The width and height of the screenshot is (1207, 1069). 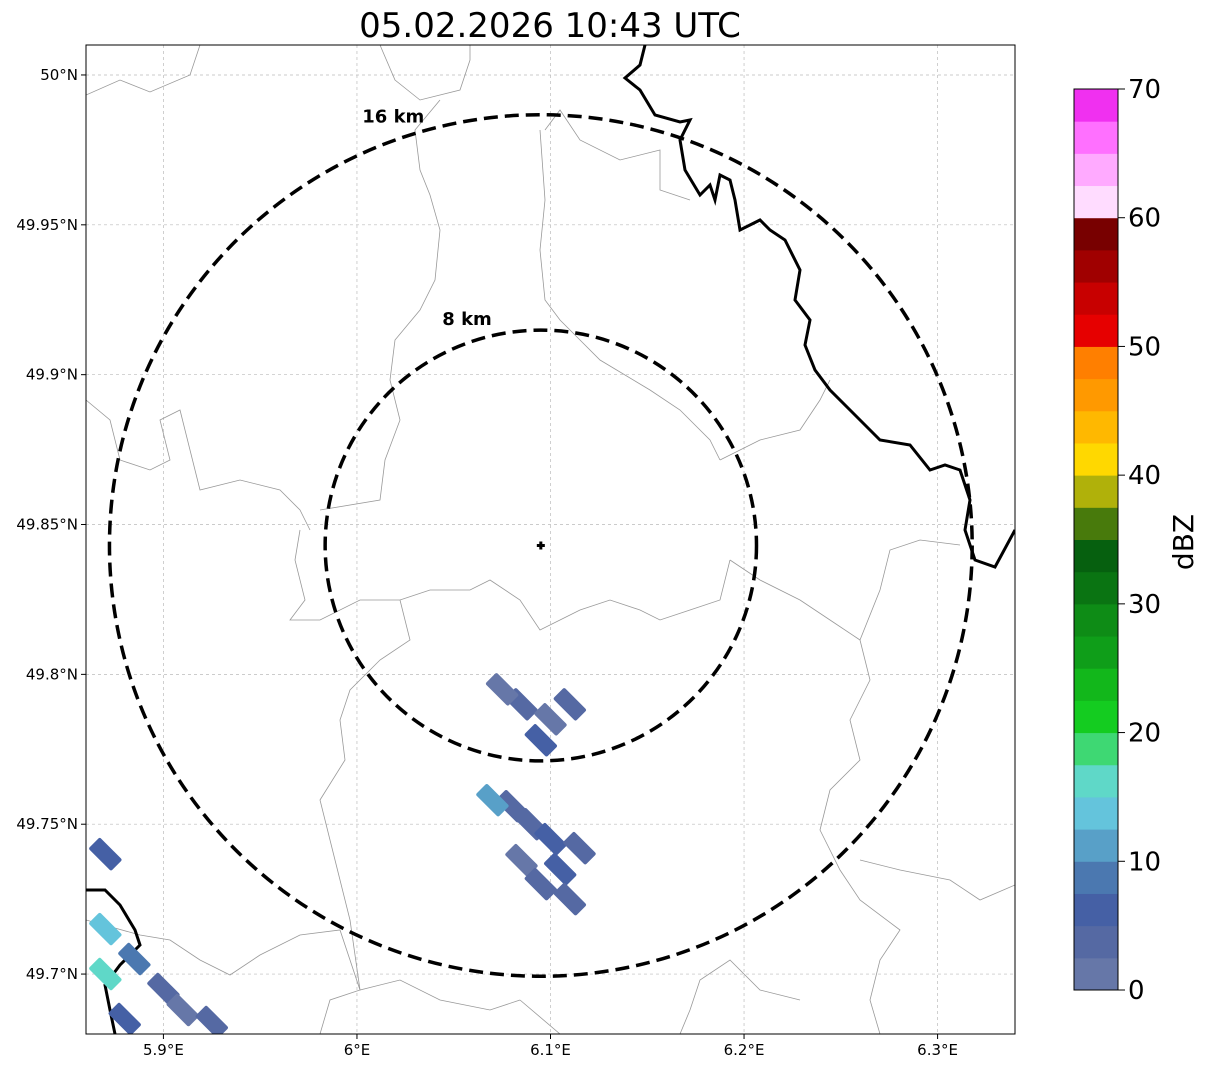 What do you see at coordinates (357, 1050) in the screenshot?
I see `lon-tick-label: 6°E` at bounding box center [357, 1050].